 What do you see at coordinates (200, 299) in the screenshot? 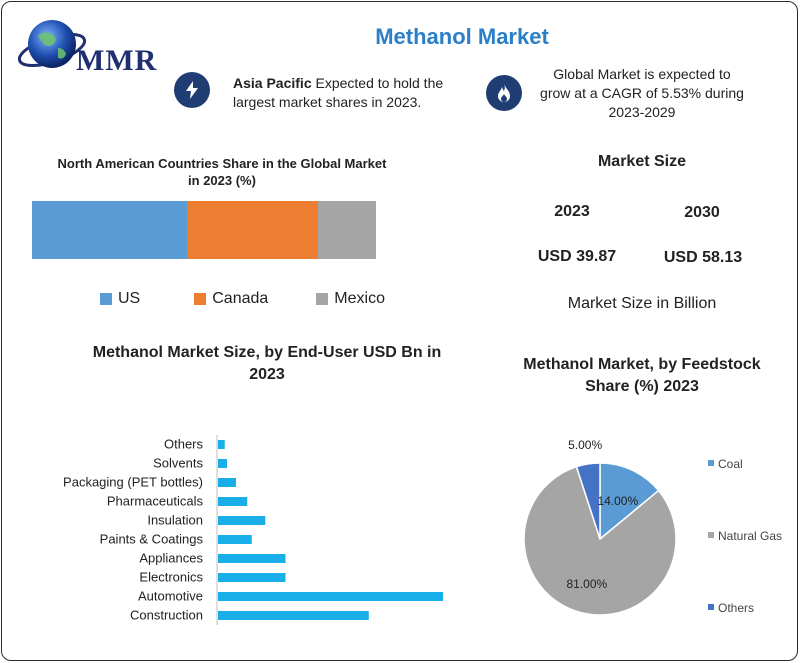
I see `legend-swatch-canada` at bounding box center [200, 299].